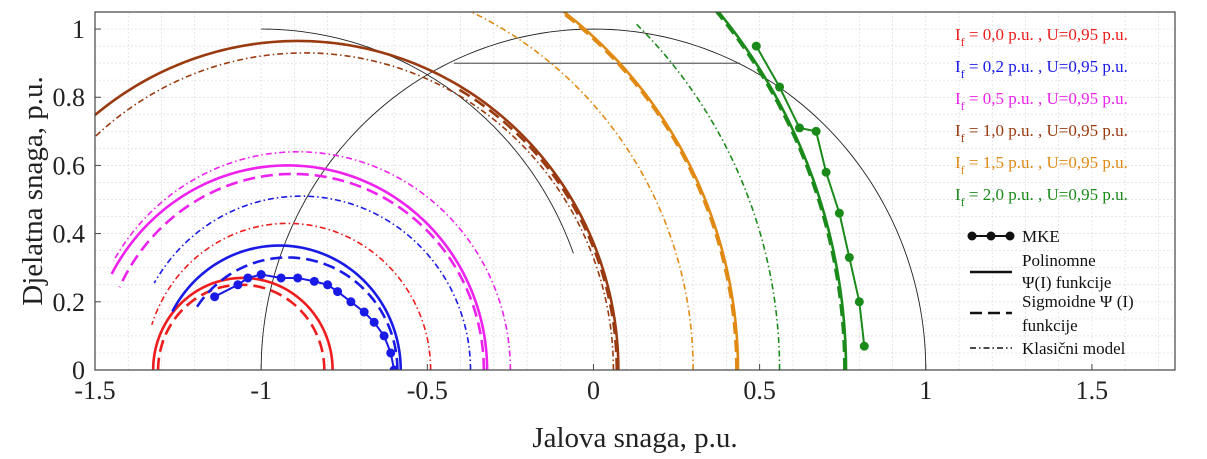 Image resolution: width=1207 pixels, height=459 pixels. Describe the element at coordinates (94, 390) in the screenshot. I see `x-tick-label: -1.5` at that location.